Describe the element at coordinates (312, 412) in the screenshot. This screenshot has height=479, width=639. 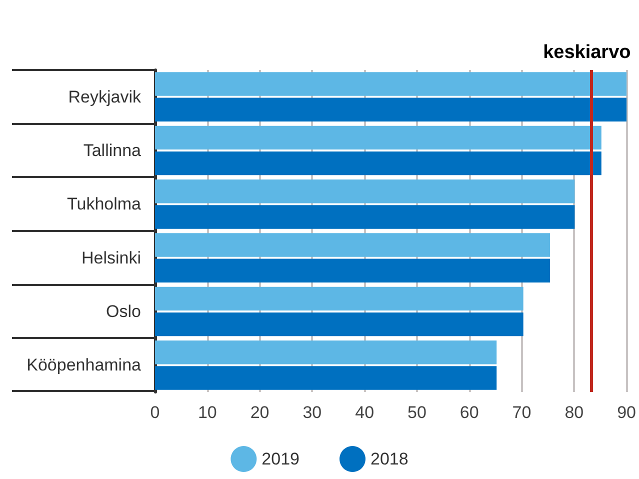
I see `x-tick-label: 30` at that location.